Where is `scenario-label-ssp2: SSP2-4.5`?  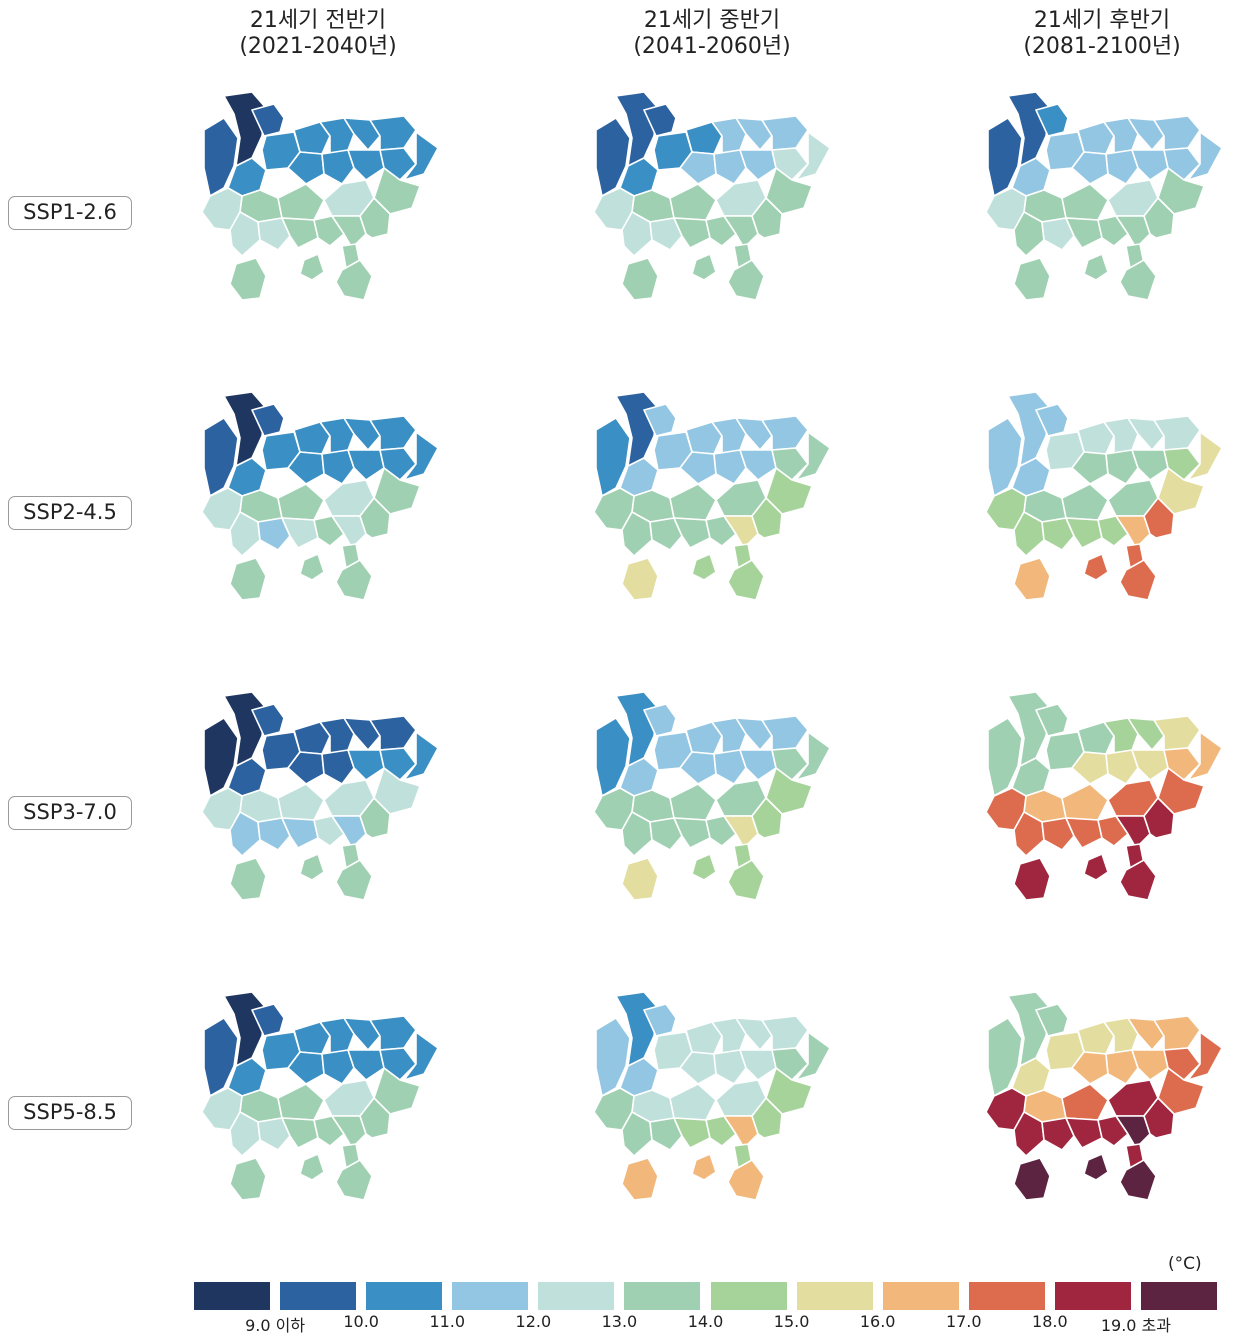 scenario-label-ssp2: SSP2-4.5 is located at coordinates (70, 513).